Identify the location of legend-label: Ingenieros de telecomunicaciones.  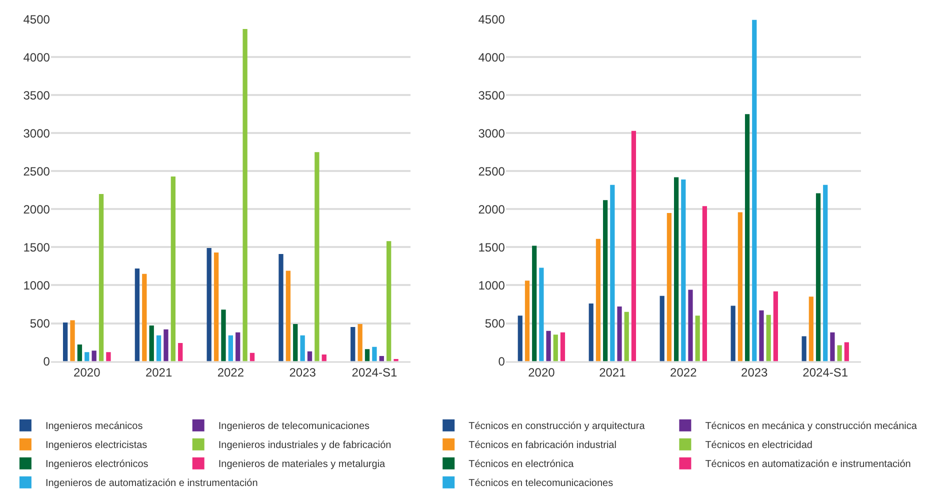
(294, 426).